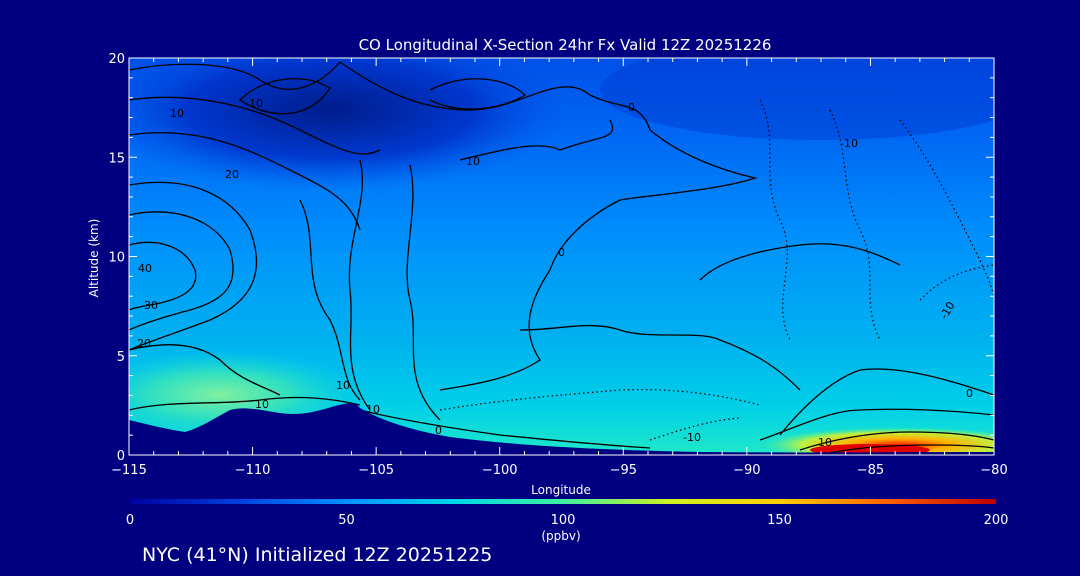 This screenshot has height=576, width=1080. What do you see at coordinates (94, 258) in the screenshot?
I see `y-axis-label: Altitude (km)` at bounding box center [94, 258].